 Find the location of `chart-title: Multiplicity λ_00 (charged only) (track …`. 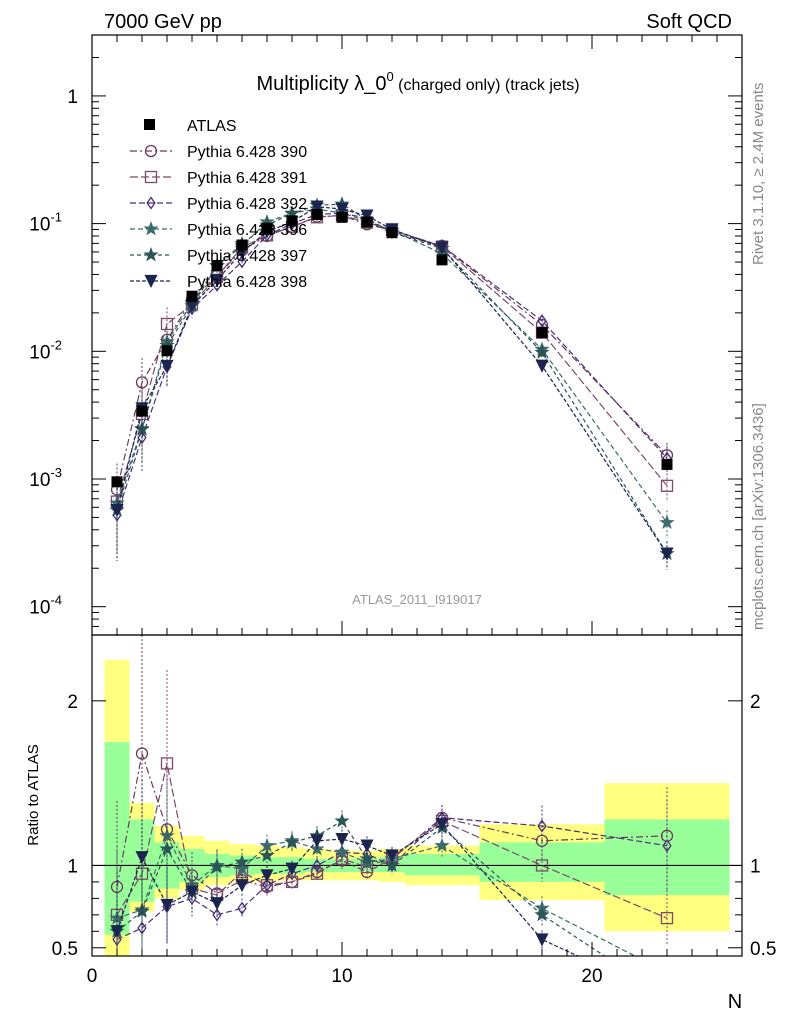

chart-title: Multiplicity λ_00 (charged only) (track … is located at coordinates (417, 82).